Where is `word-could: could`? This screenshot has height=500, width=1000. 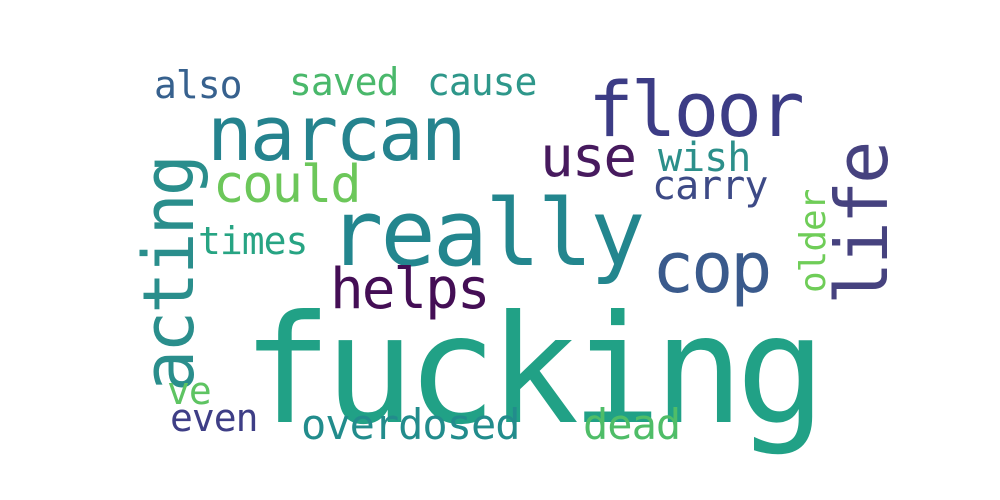
word-could: could is located at coordinates (287, 185).